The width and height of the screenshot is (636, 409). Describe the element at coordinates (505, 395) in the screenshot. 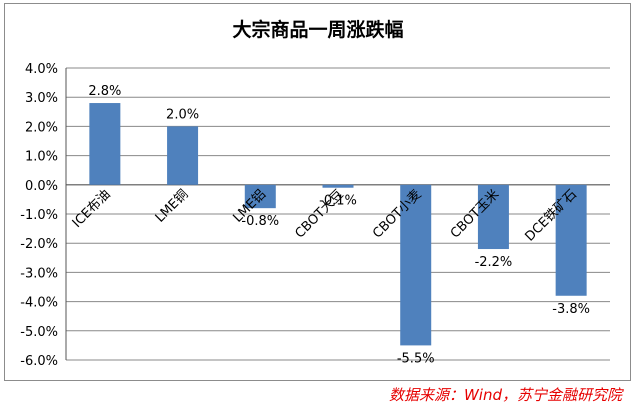

I see `source-note: 数据来源：Wind，苏宁金融研究院` at that location.